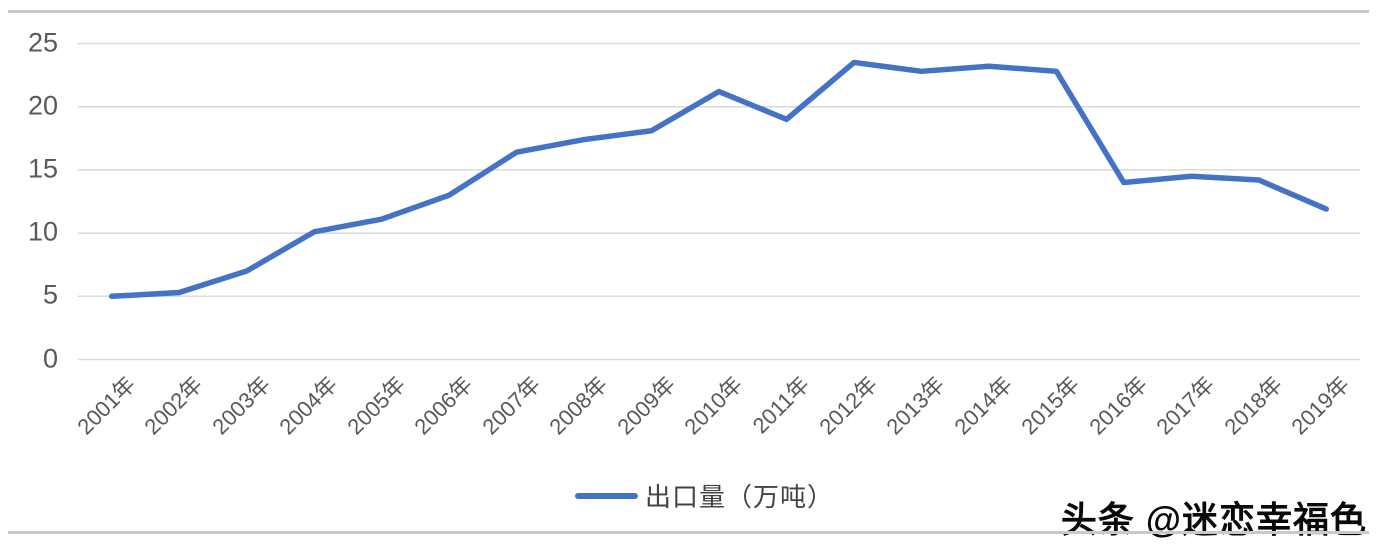 Image resolution: width=1377 pixels, height=548 pixels. I want to click on bottom-divider, so click(688, 532).